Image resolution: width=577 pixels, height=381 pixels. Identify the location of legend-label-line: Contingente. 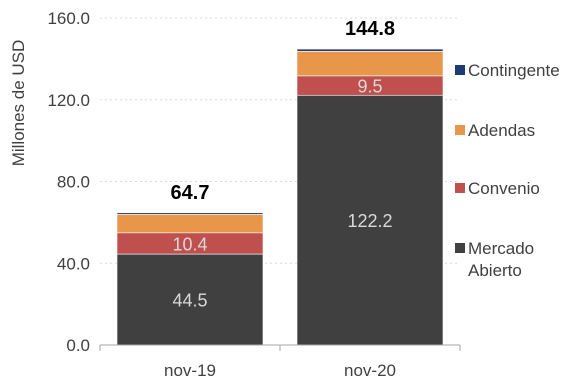
(514, 70).